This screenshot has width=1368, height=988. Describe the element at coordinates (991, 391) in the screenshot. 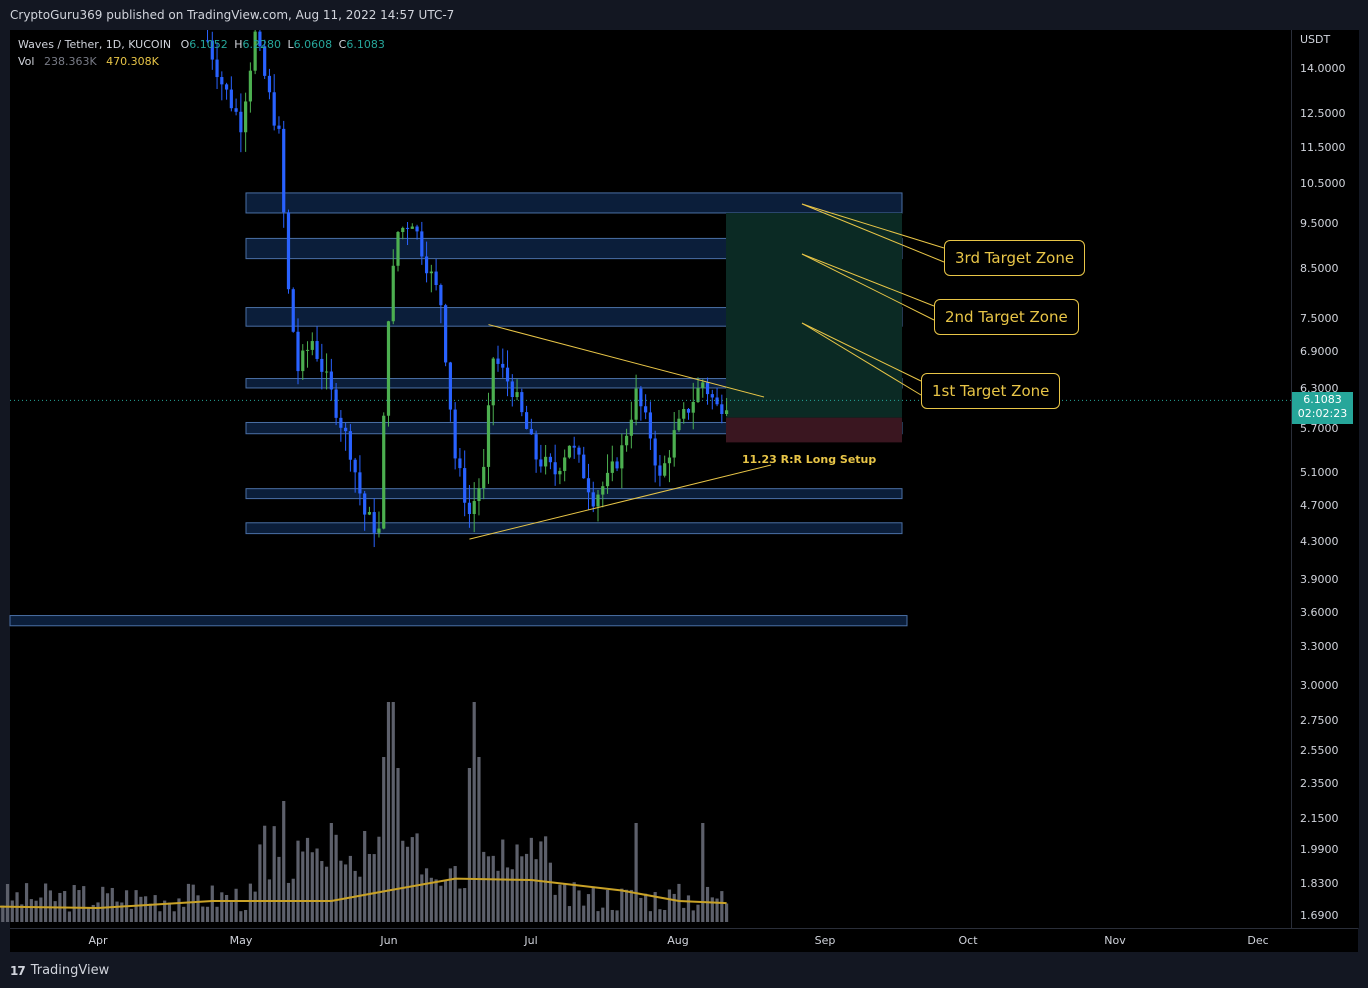

I see `first-target-zone-label: 1st Target Zone` at that location.